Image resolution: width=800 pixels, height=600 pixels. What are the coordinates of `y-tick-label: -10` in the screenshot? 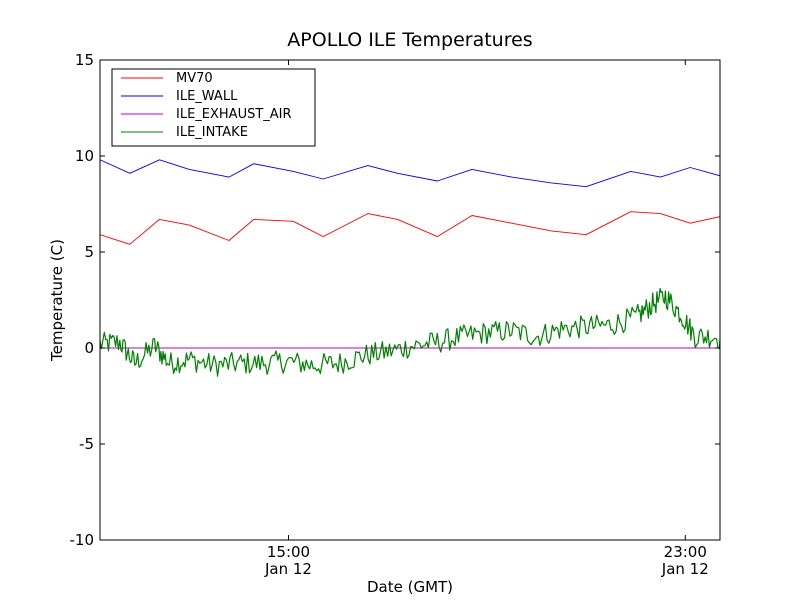 It's located at (82, 540).